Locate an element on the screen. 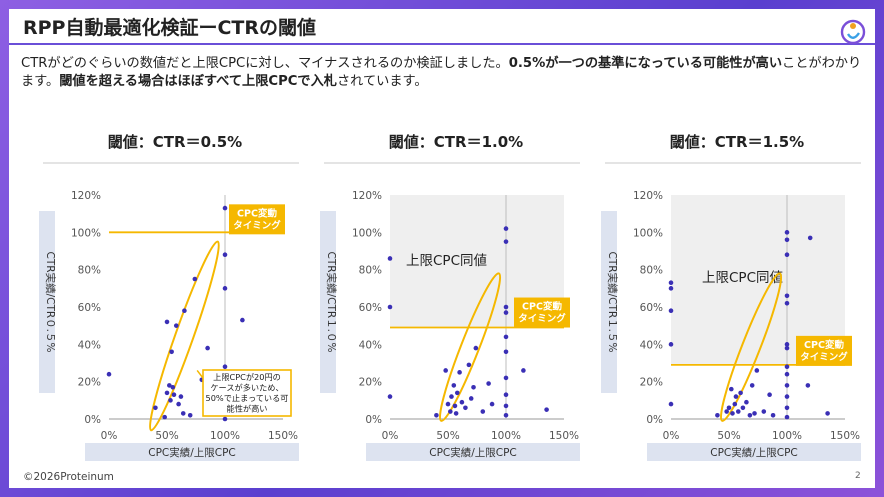 The image size is (884, 497). note-text-line-0: 上限CPCが20円の is located at coordinates (247, 377).